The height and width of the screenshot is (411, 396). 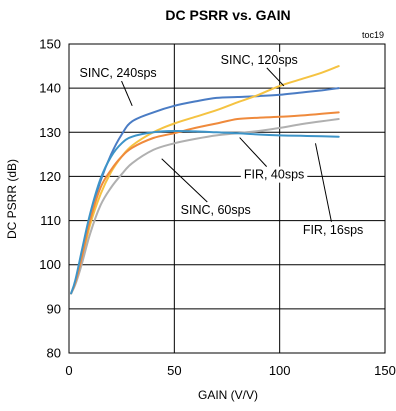 I want to click on annotation-fir-40sps: FIR, 40sps, so click(x=274, y=175).